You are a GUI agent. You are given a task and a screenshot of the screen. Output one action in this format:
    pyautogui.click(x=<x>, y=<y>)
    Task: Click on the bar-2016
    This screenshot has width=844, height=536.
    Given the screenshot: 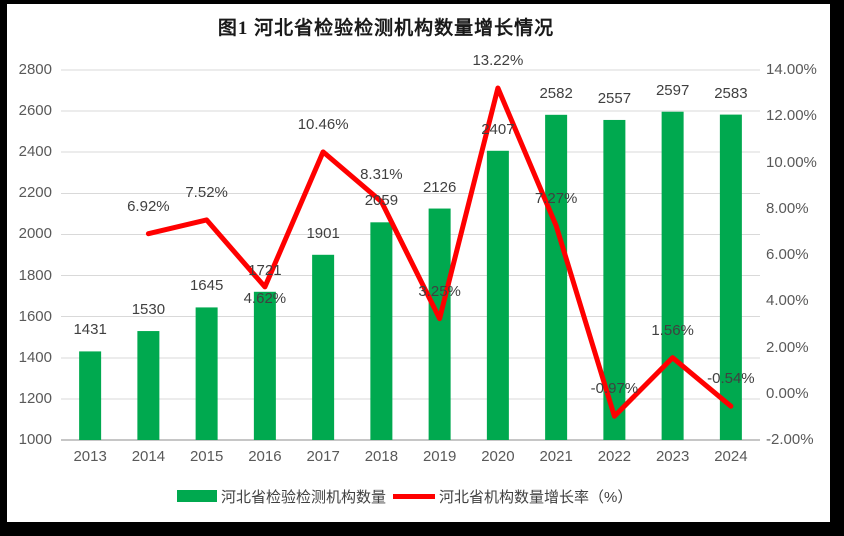 What is the action you would take?
    pyautogui.click(x=264, y=365)
    